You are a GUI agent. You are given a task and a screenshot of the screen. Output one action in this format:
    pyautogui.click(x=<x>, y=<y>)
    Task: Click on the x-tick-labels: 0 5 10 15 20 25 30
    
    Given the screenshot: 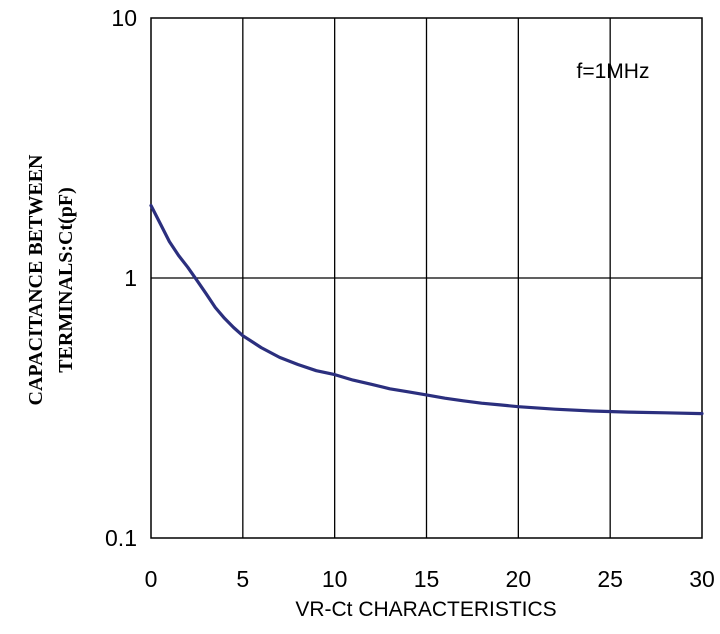 What is the action you would take?
    pyautogui.click(x=430, y=579)
    